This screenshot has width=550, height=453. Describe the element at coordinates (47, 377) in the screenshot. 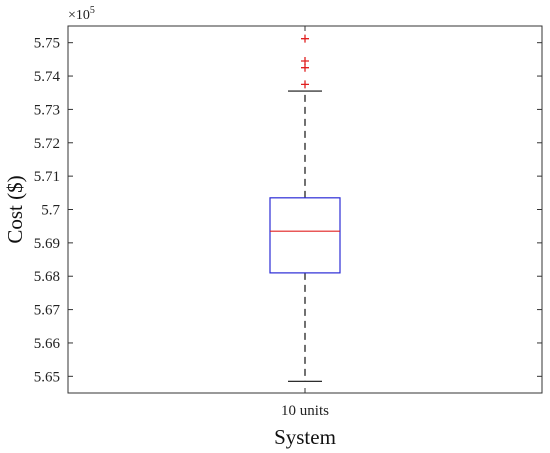

I see `y-tick-label: 5.65` at that location.